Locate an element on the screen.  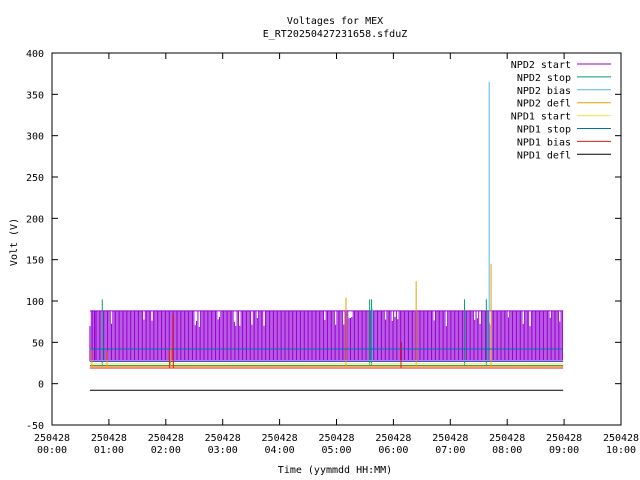
legend-entry: NPD2 defl is located at coordinates (564, 104).